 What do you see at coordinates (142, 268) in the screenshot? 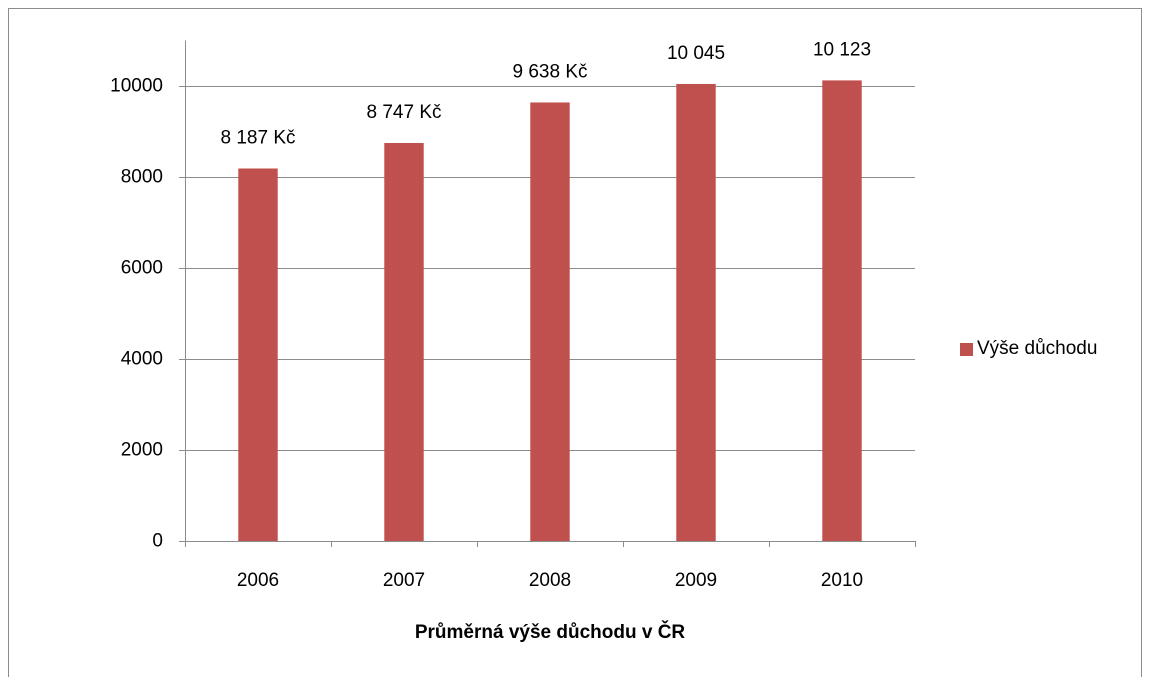
I see `y-tick-label: 6000` at bounding box center [142, 268].